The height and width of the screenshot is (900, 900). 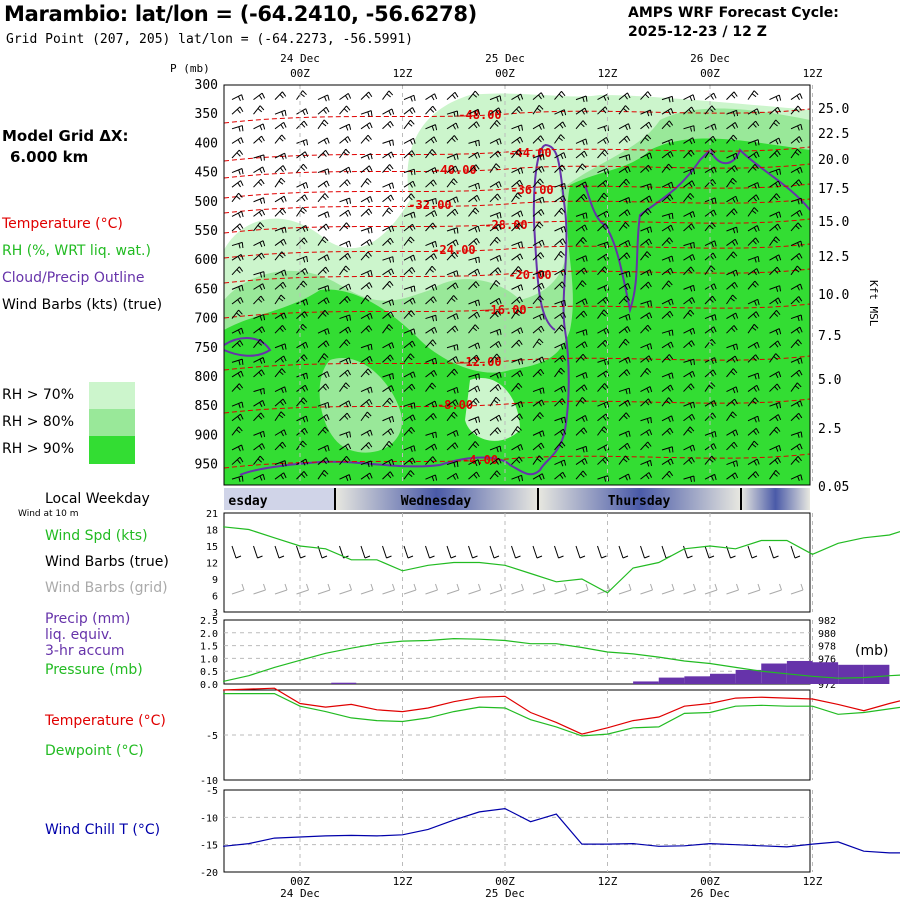 I want to click on bottom-time-label: 12Z, so click(x=813, y=881).